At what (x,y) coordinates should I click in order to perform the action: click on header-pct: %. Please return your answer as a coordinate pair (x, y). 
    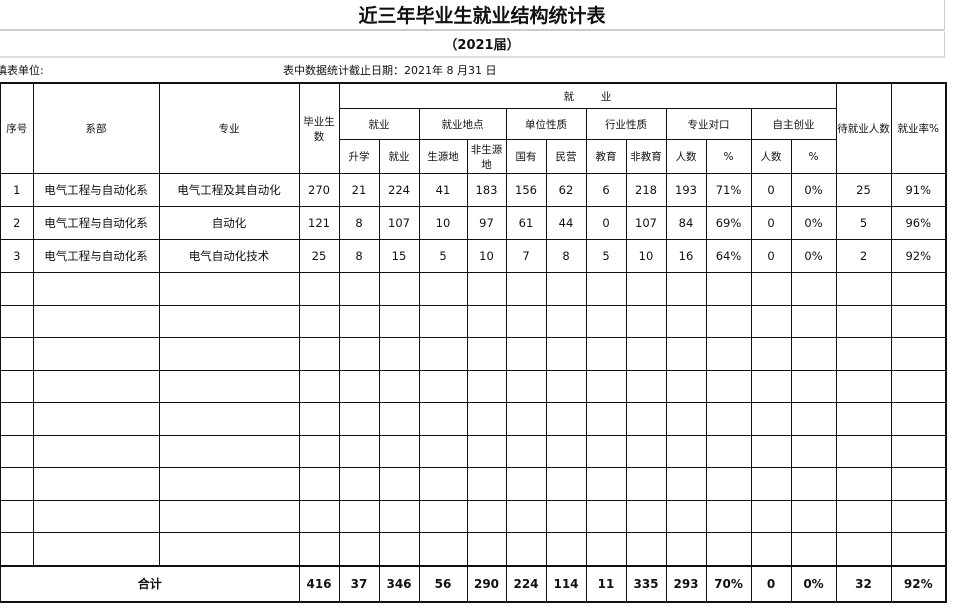
    Looking at the image, I should click on (728, 156).